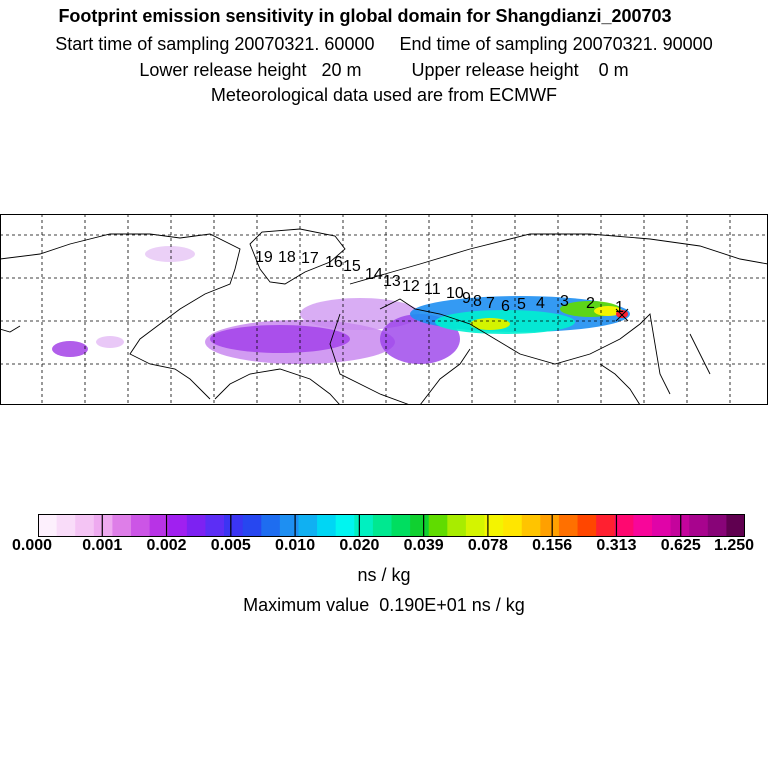 This screenshot has height=768, width=768. What do you see at coordinates (374, 274) in the screenshot?
I see `trajectory-label-14: 14` at bounding box center [374, 274].